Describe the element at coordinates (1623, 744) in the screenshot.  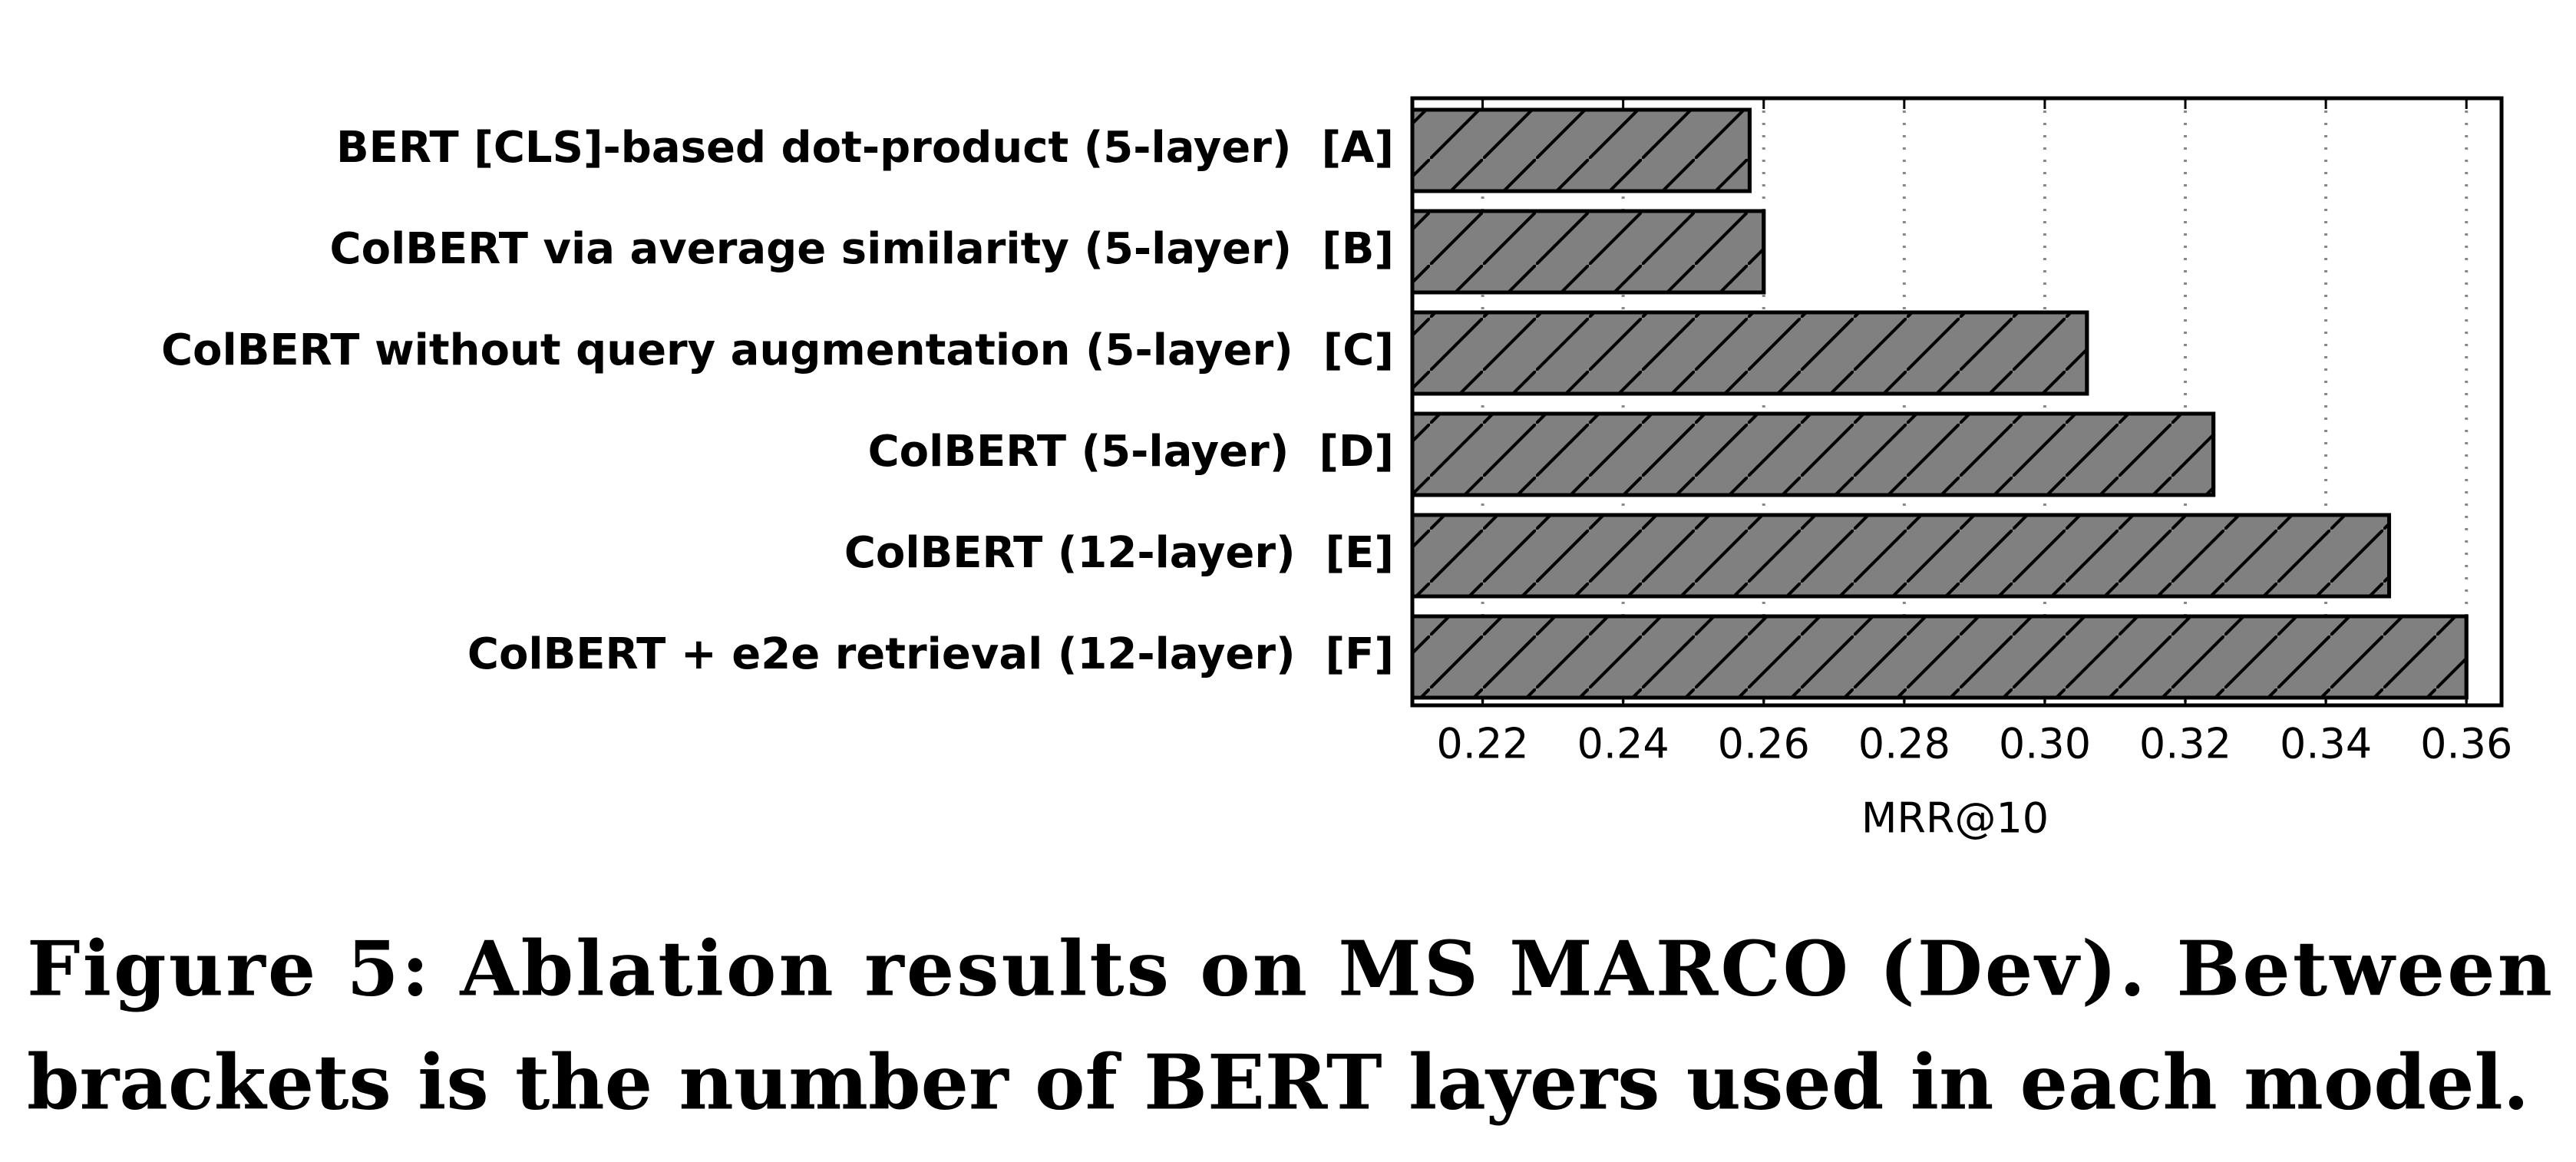
I see `x-tick-label: 0.24` at that location.